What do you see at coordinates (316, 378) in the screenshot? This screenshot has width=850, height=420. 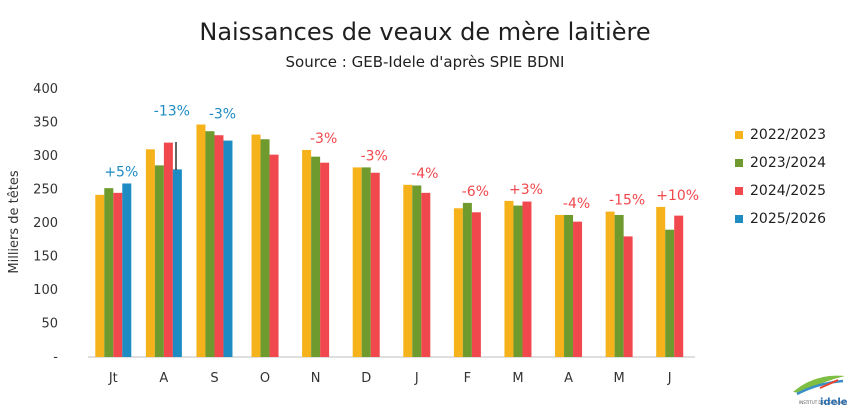 I see `x-tick-label: N` at bounding box center [316, 378].